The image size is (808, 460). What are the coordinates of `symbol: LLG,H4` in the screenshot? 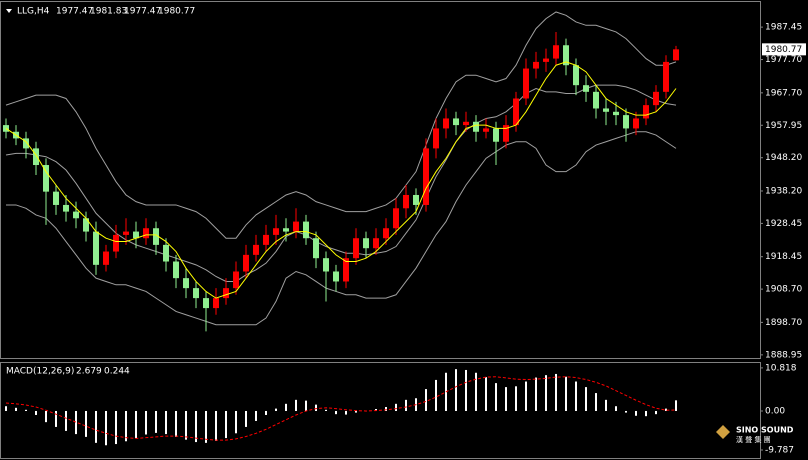 It's located at (33, 12).